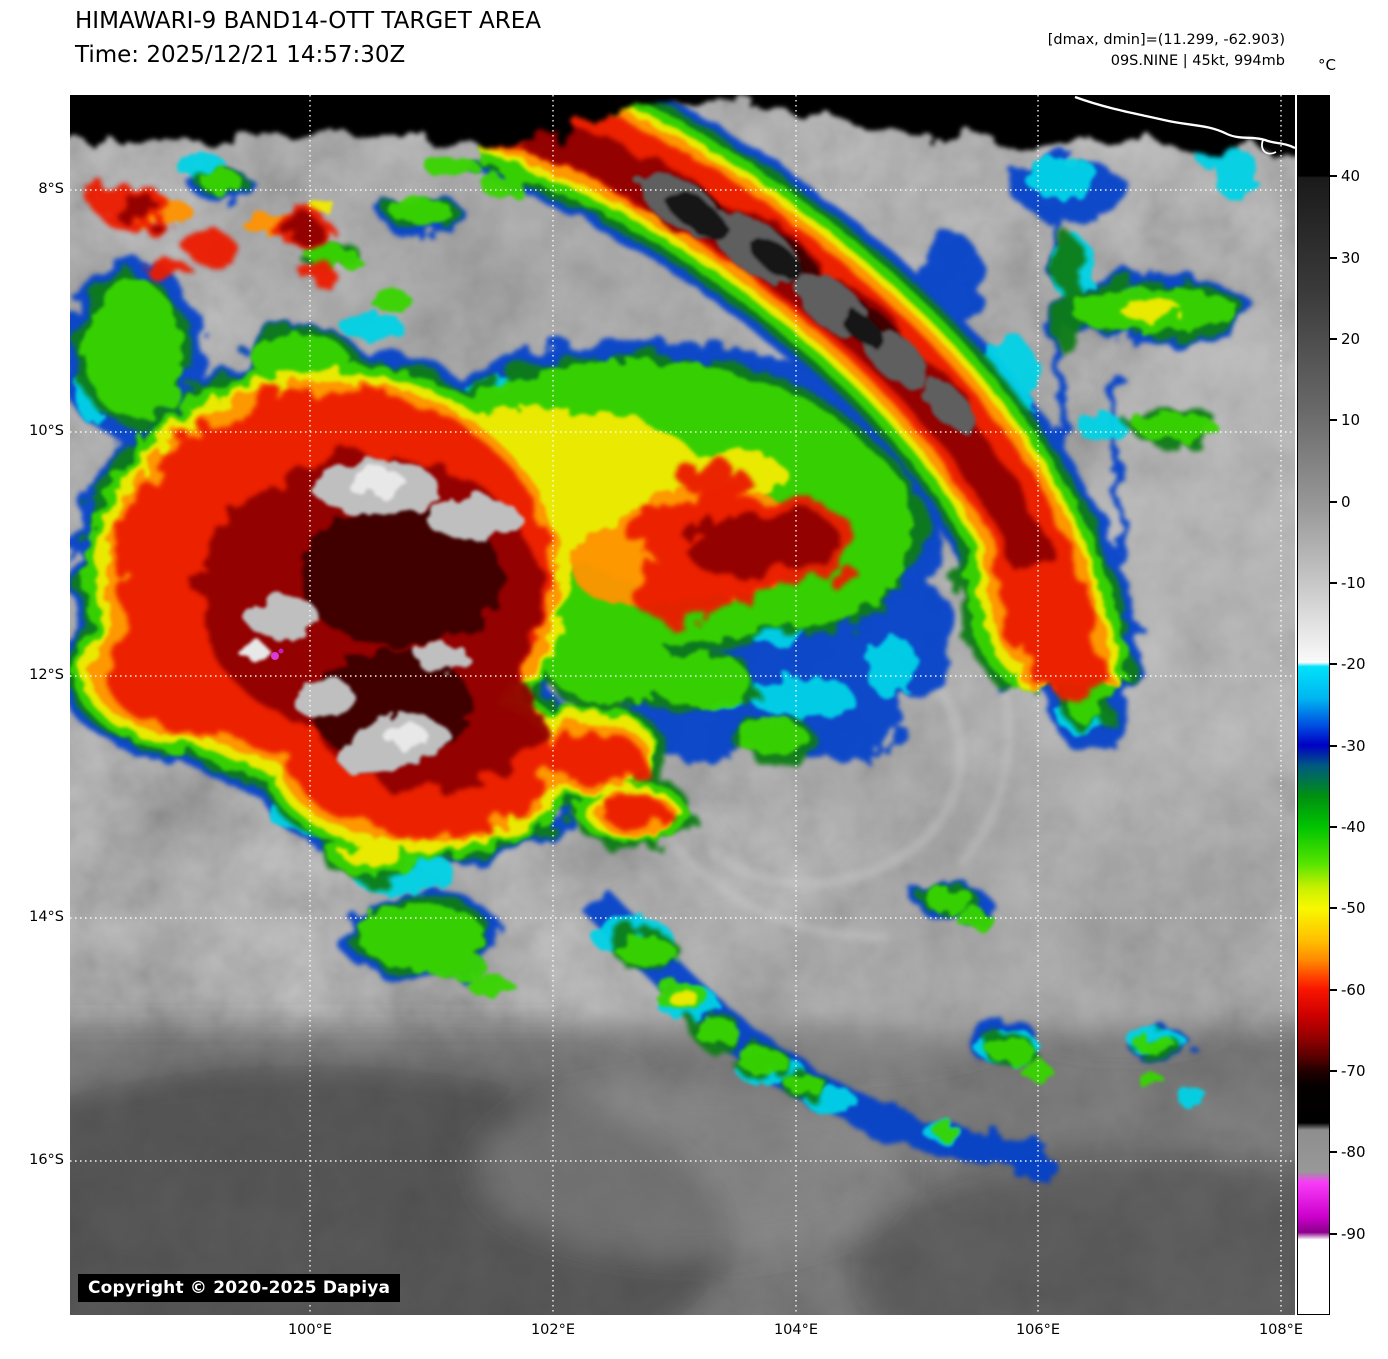 Image resolution: width=1388 pixels, height=1359 pixels. I want to click on colorbar-tick-label: -40, so click(1353, 827).